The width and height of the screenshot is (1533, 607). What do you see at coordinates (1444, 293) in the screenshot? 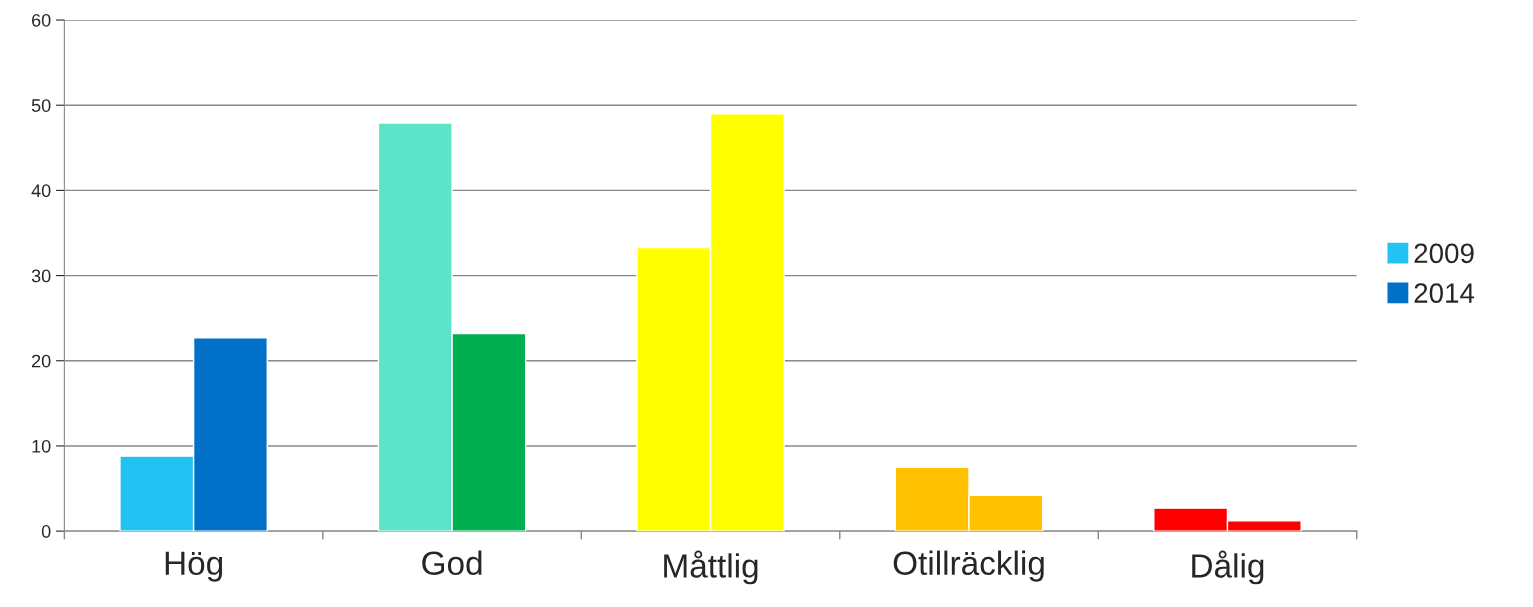
I see `legend-label: 2014` at bounding box center [1444, 293].